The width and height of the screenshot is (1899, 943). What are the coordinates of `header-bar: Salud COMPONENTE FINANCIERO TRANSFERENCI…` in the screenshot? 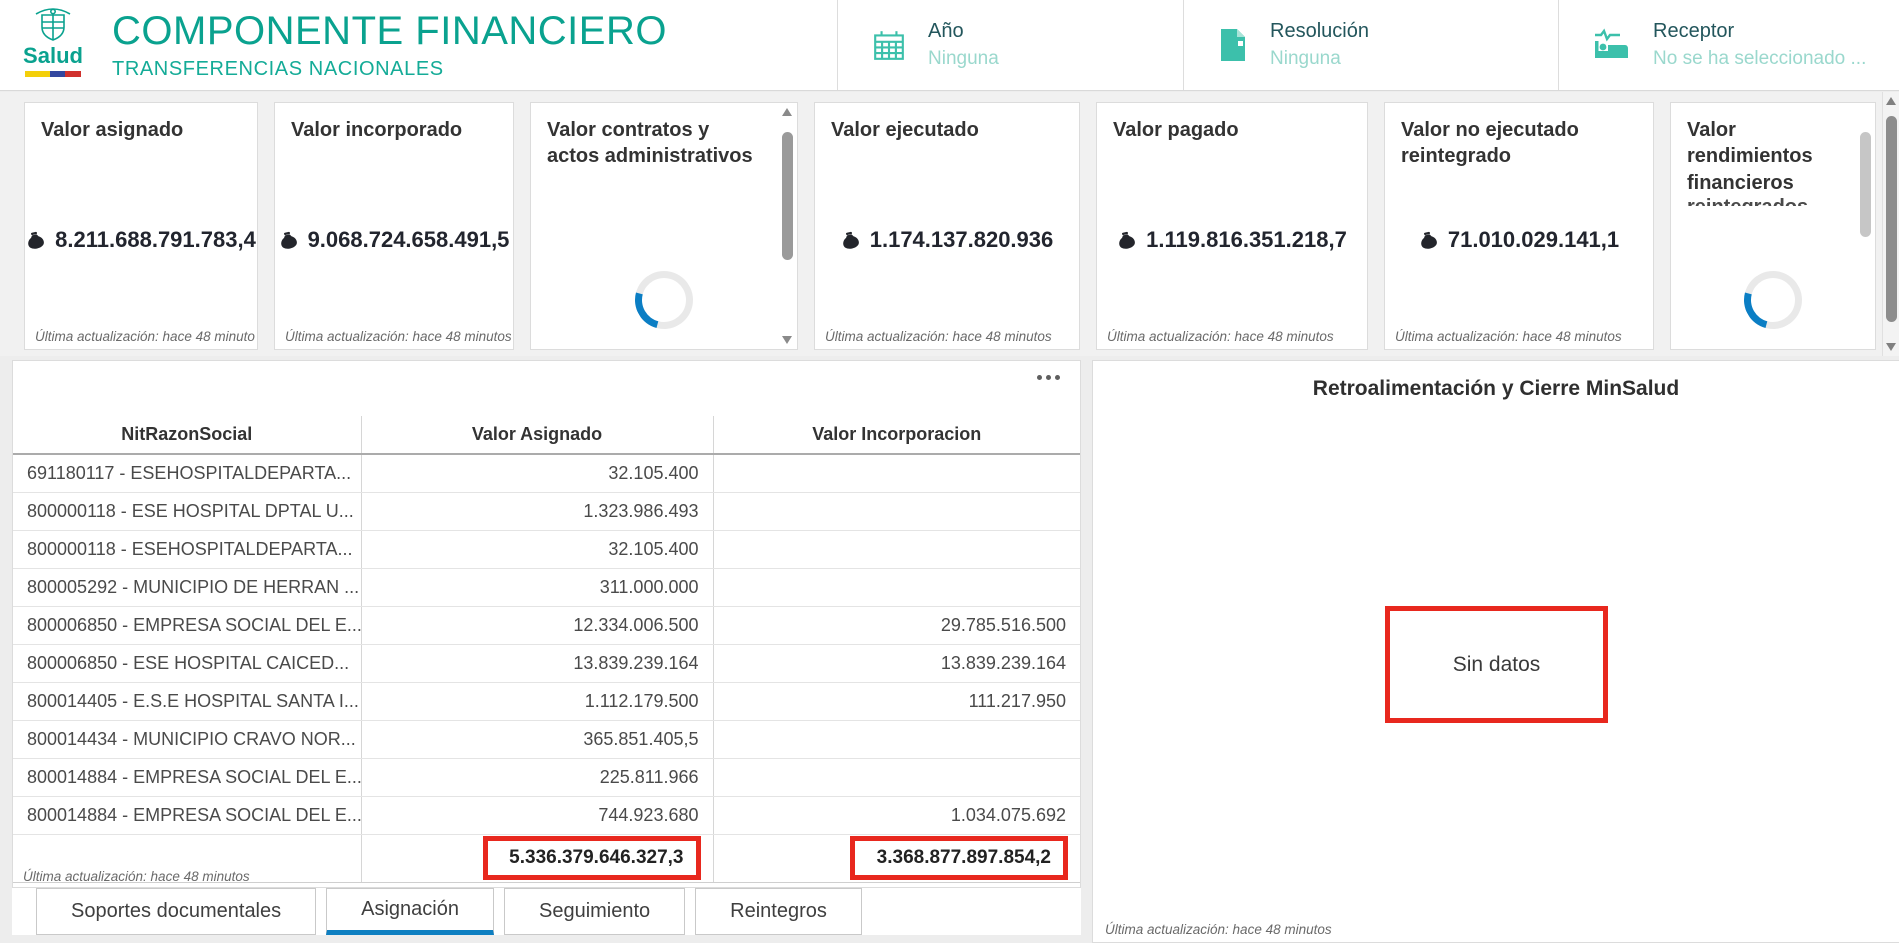 It's located at (949, 45).